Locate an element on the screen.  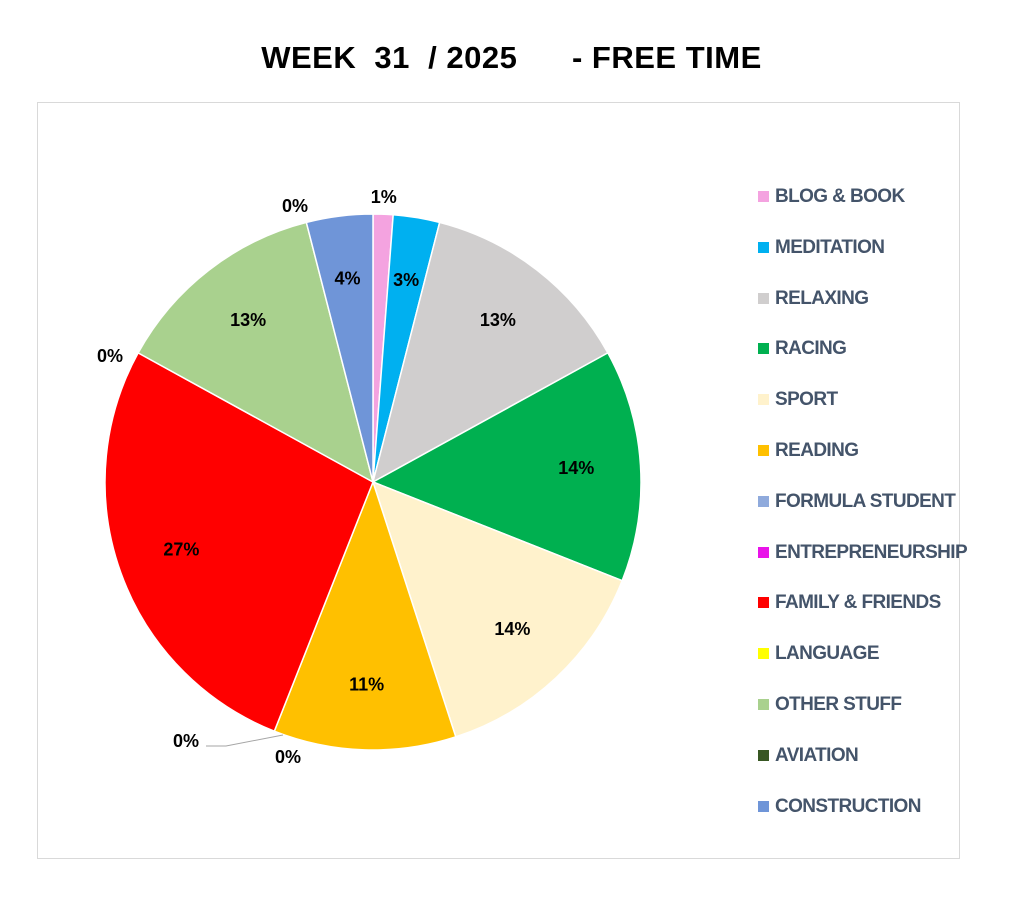
legend-item-meditation: MEDITATION is located at coordinates (862, 248).